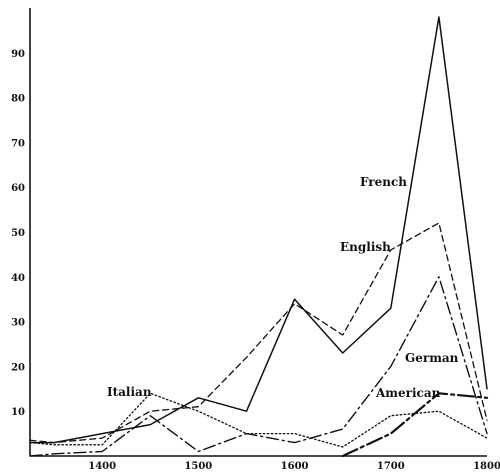 The width and height of the screenshot is (500, 473). I want to click on x-tick-label: 1500, so click(198, 466).